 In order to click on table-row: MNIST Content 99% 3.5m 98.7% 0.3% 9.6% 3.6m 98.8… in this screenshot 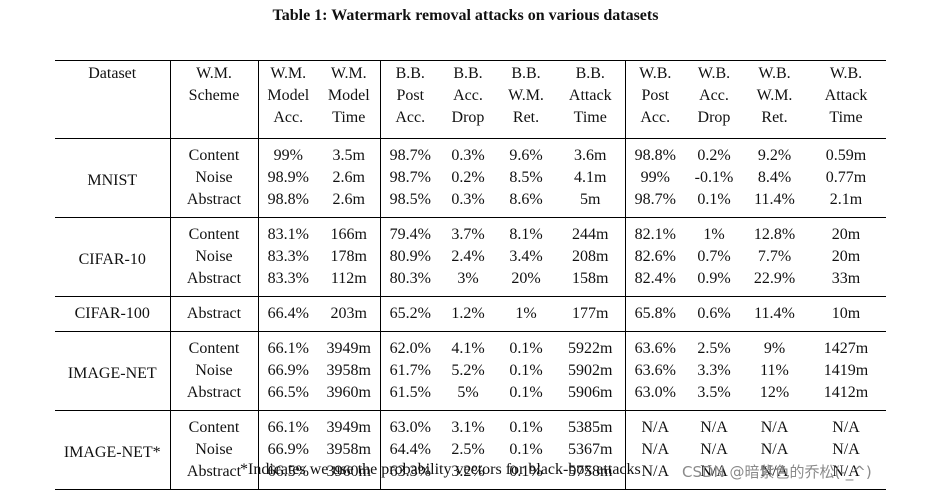, I will do `click(470, 178)`.